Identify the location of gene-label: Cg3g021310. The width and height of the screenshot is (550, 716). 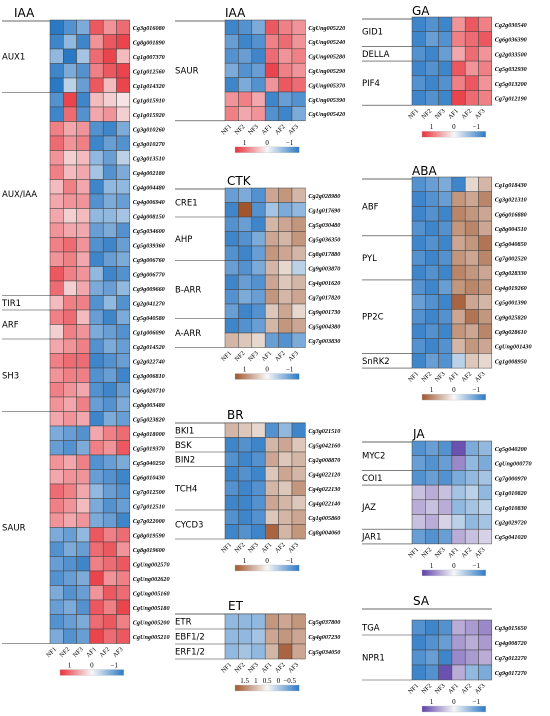
(511, 200).